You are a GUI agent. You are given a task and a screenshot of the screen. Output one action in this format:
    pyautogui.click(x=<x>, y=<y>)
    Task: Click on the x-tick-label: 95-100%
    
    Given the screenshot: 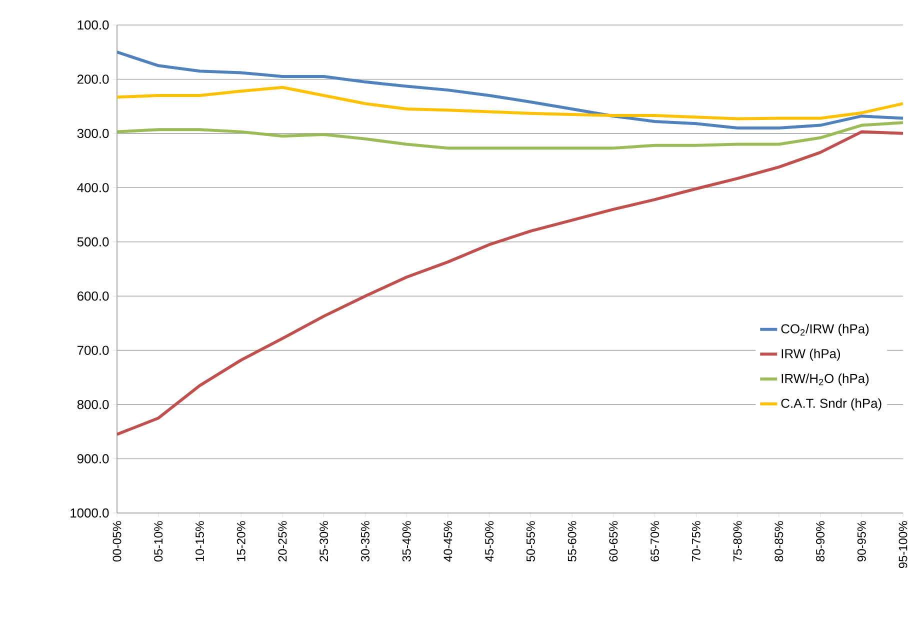 What is the action you would take?
    pyautogui.click(x=903, y=544)
    